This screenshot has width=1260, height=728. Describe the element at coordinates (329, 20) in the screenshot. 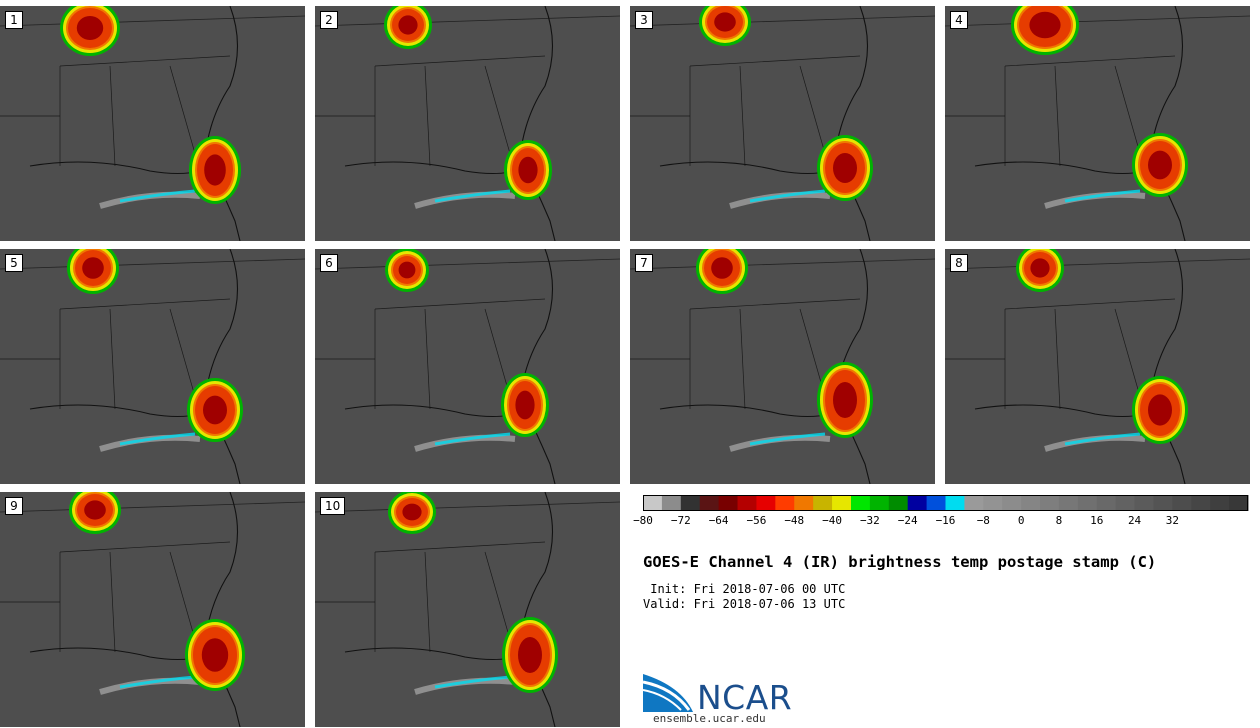

I see `panel-number-label: 2` at that location.